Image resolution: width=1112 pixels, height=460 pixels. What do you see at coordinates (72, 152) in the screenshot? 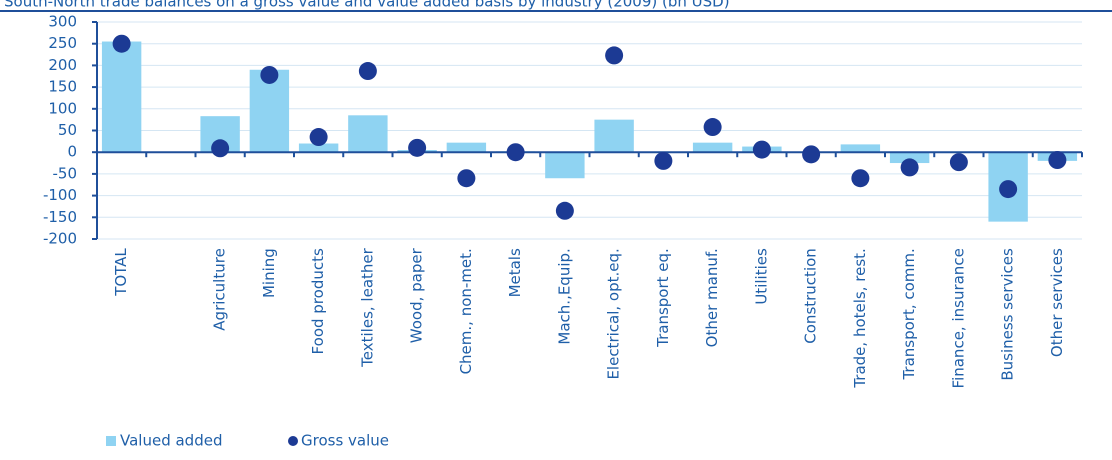
I see `y-tick-label: 0` at bounding box center [72, 152].